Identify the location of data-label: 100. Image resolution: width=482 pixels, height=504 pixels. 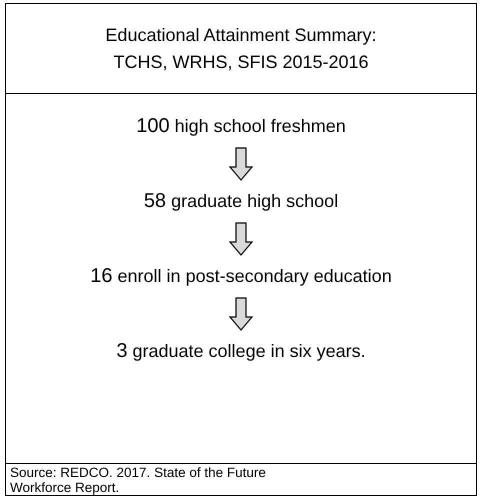
(153, 126).